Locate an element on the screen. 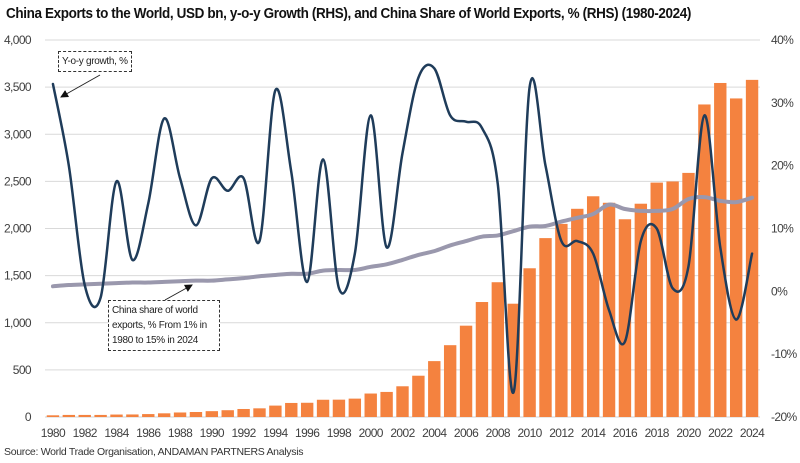 Image resolution: width=800 pixels, height=463 pixels. y-tick-label: 1,500 is located at coordinates (18, 276).